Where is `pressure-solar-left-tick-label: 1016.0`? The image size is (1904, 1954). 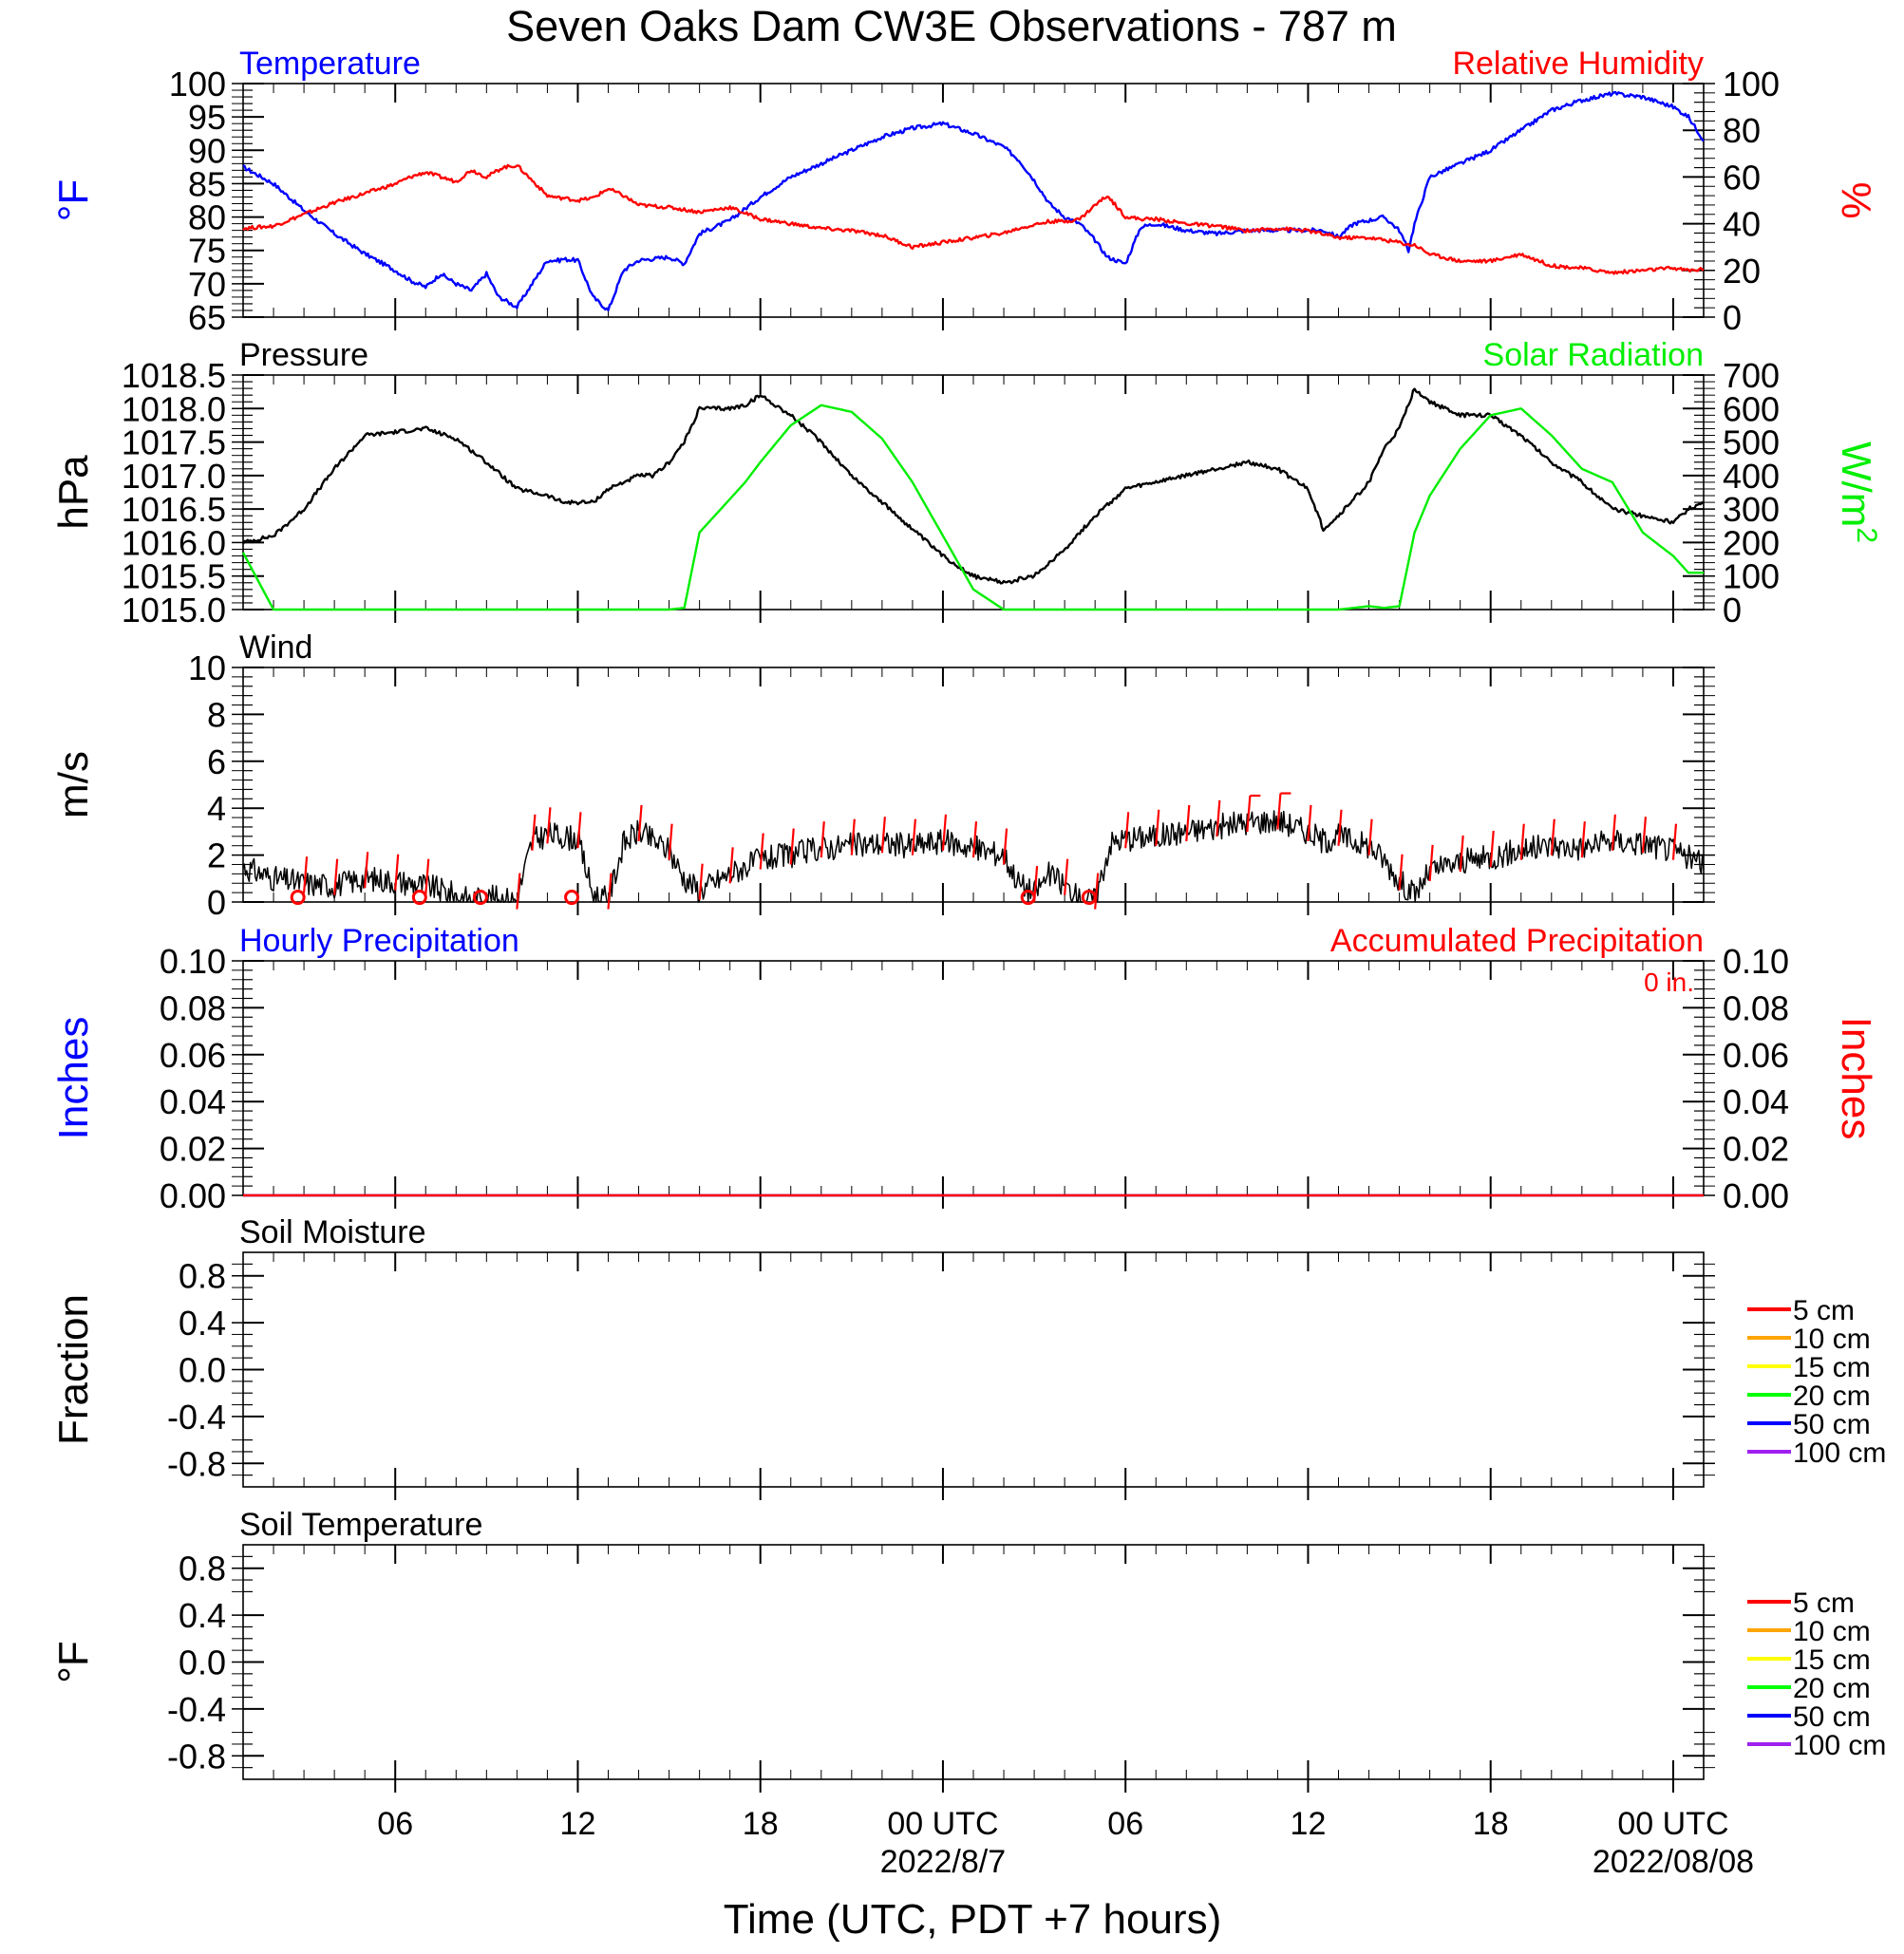
pressure-solar-left-tick-label: 1016.0 is located at coordinates (174, 542).